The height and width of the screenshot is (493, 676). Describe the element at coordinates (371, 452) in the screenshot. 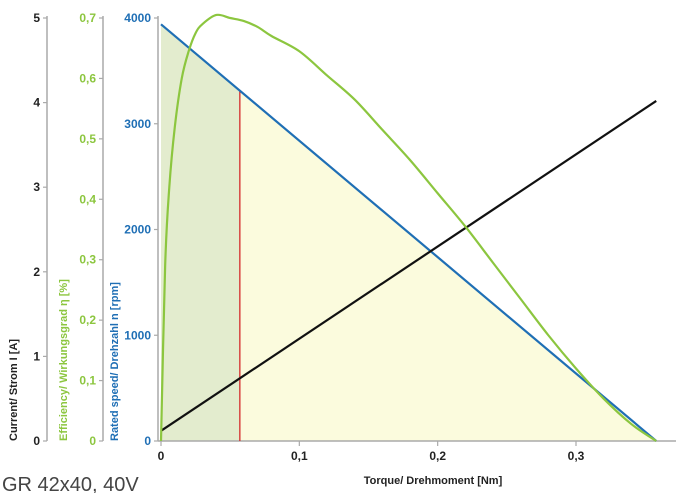

I see `torque-axis-ticks: 0 0,1 0,2 0,3` at that location.